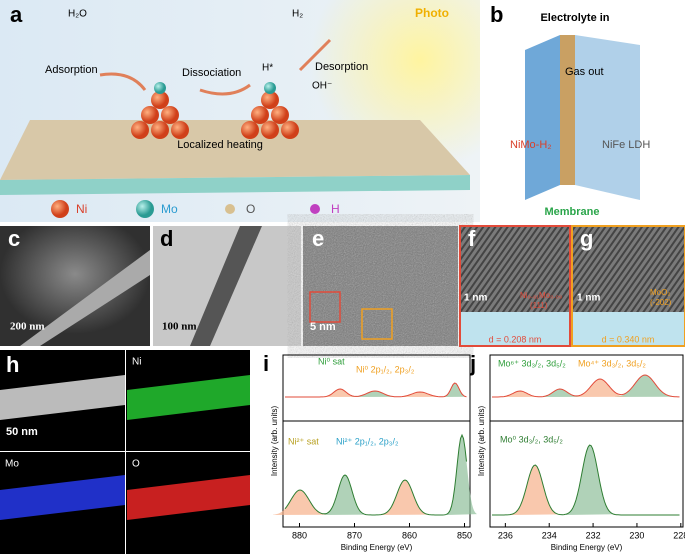 This screenshot has height=559, width=685. What do you see at coordinates (322, 86) in the screenshot?
I see `text: OH⁻` at bounding box center [322, 86].